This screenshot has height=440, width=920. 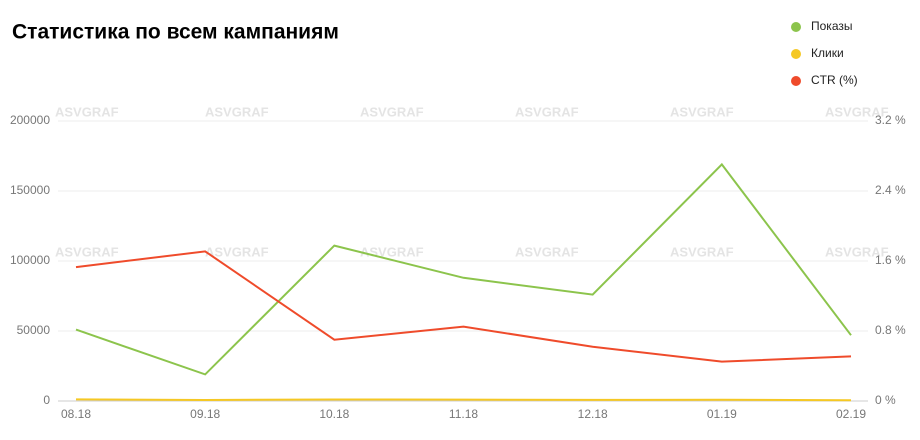 I want to click on y2-tick-label: 0 %, so click(x=885, y=400).